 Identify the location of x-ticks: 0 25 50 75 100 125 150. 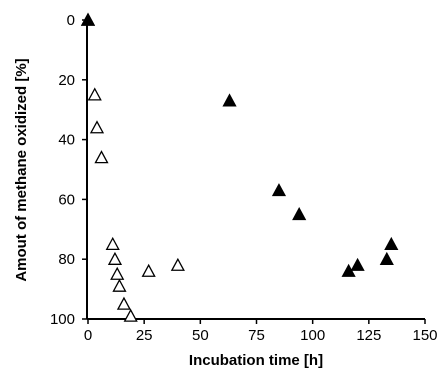
(261, 331).